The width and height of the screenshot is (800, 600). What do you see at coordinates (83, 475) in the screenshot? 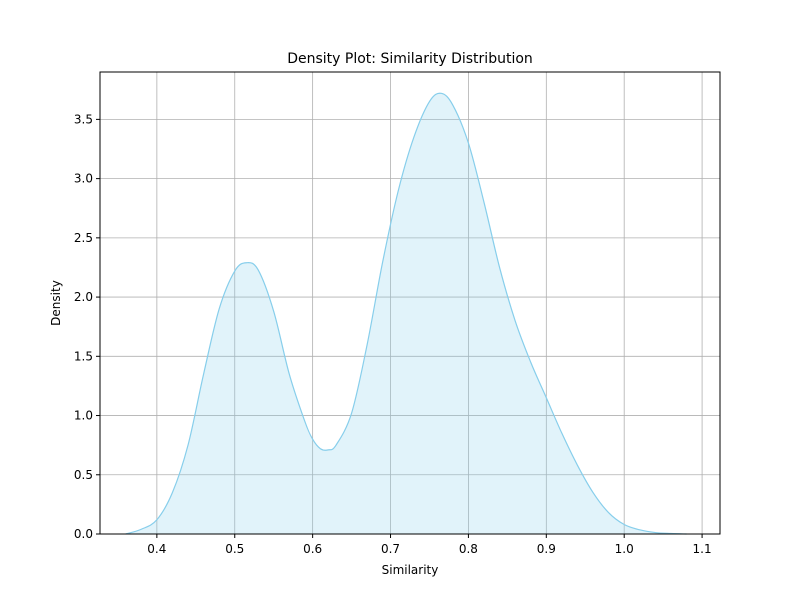
I see `y-tick-label: 0.5` at bounding box center [83, 475].